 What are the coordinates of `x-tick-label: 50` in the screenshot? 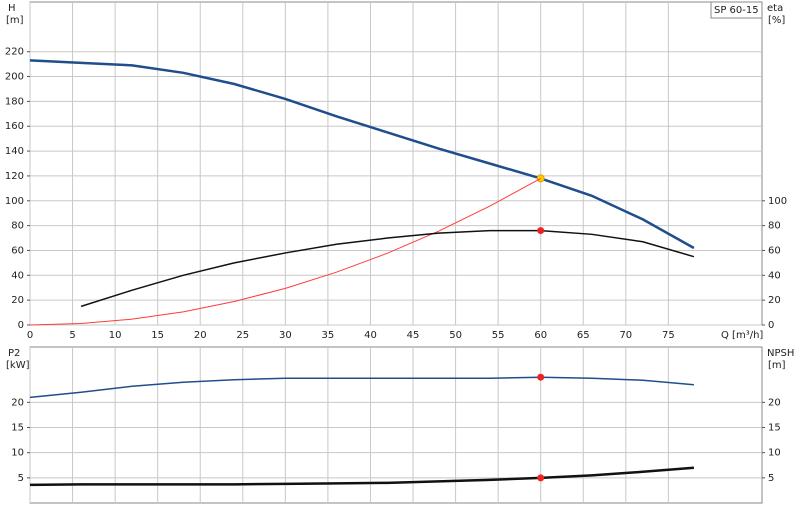 It's located at (455, 335).